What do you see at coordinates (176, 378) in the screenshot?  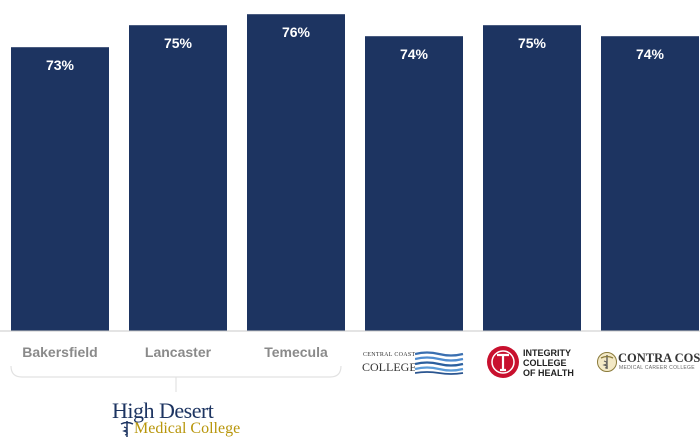 I see `campus-group-bracket` at bounding box center [176, 378].